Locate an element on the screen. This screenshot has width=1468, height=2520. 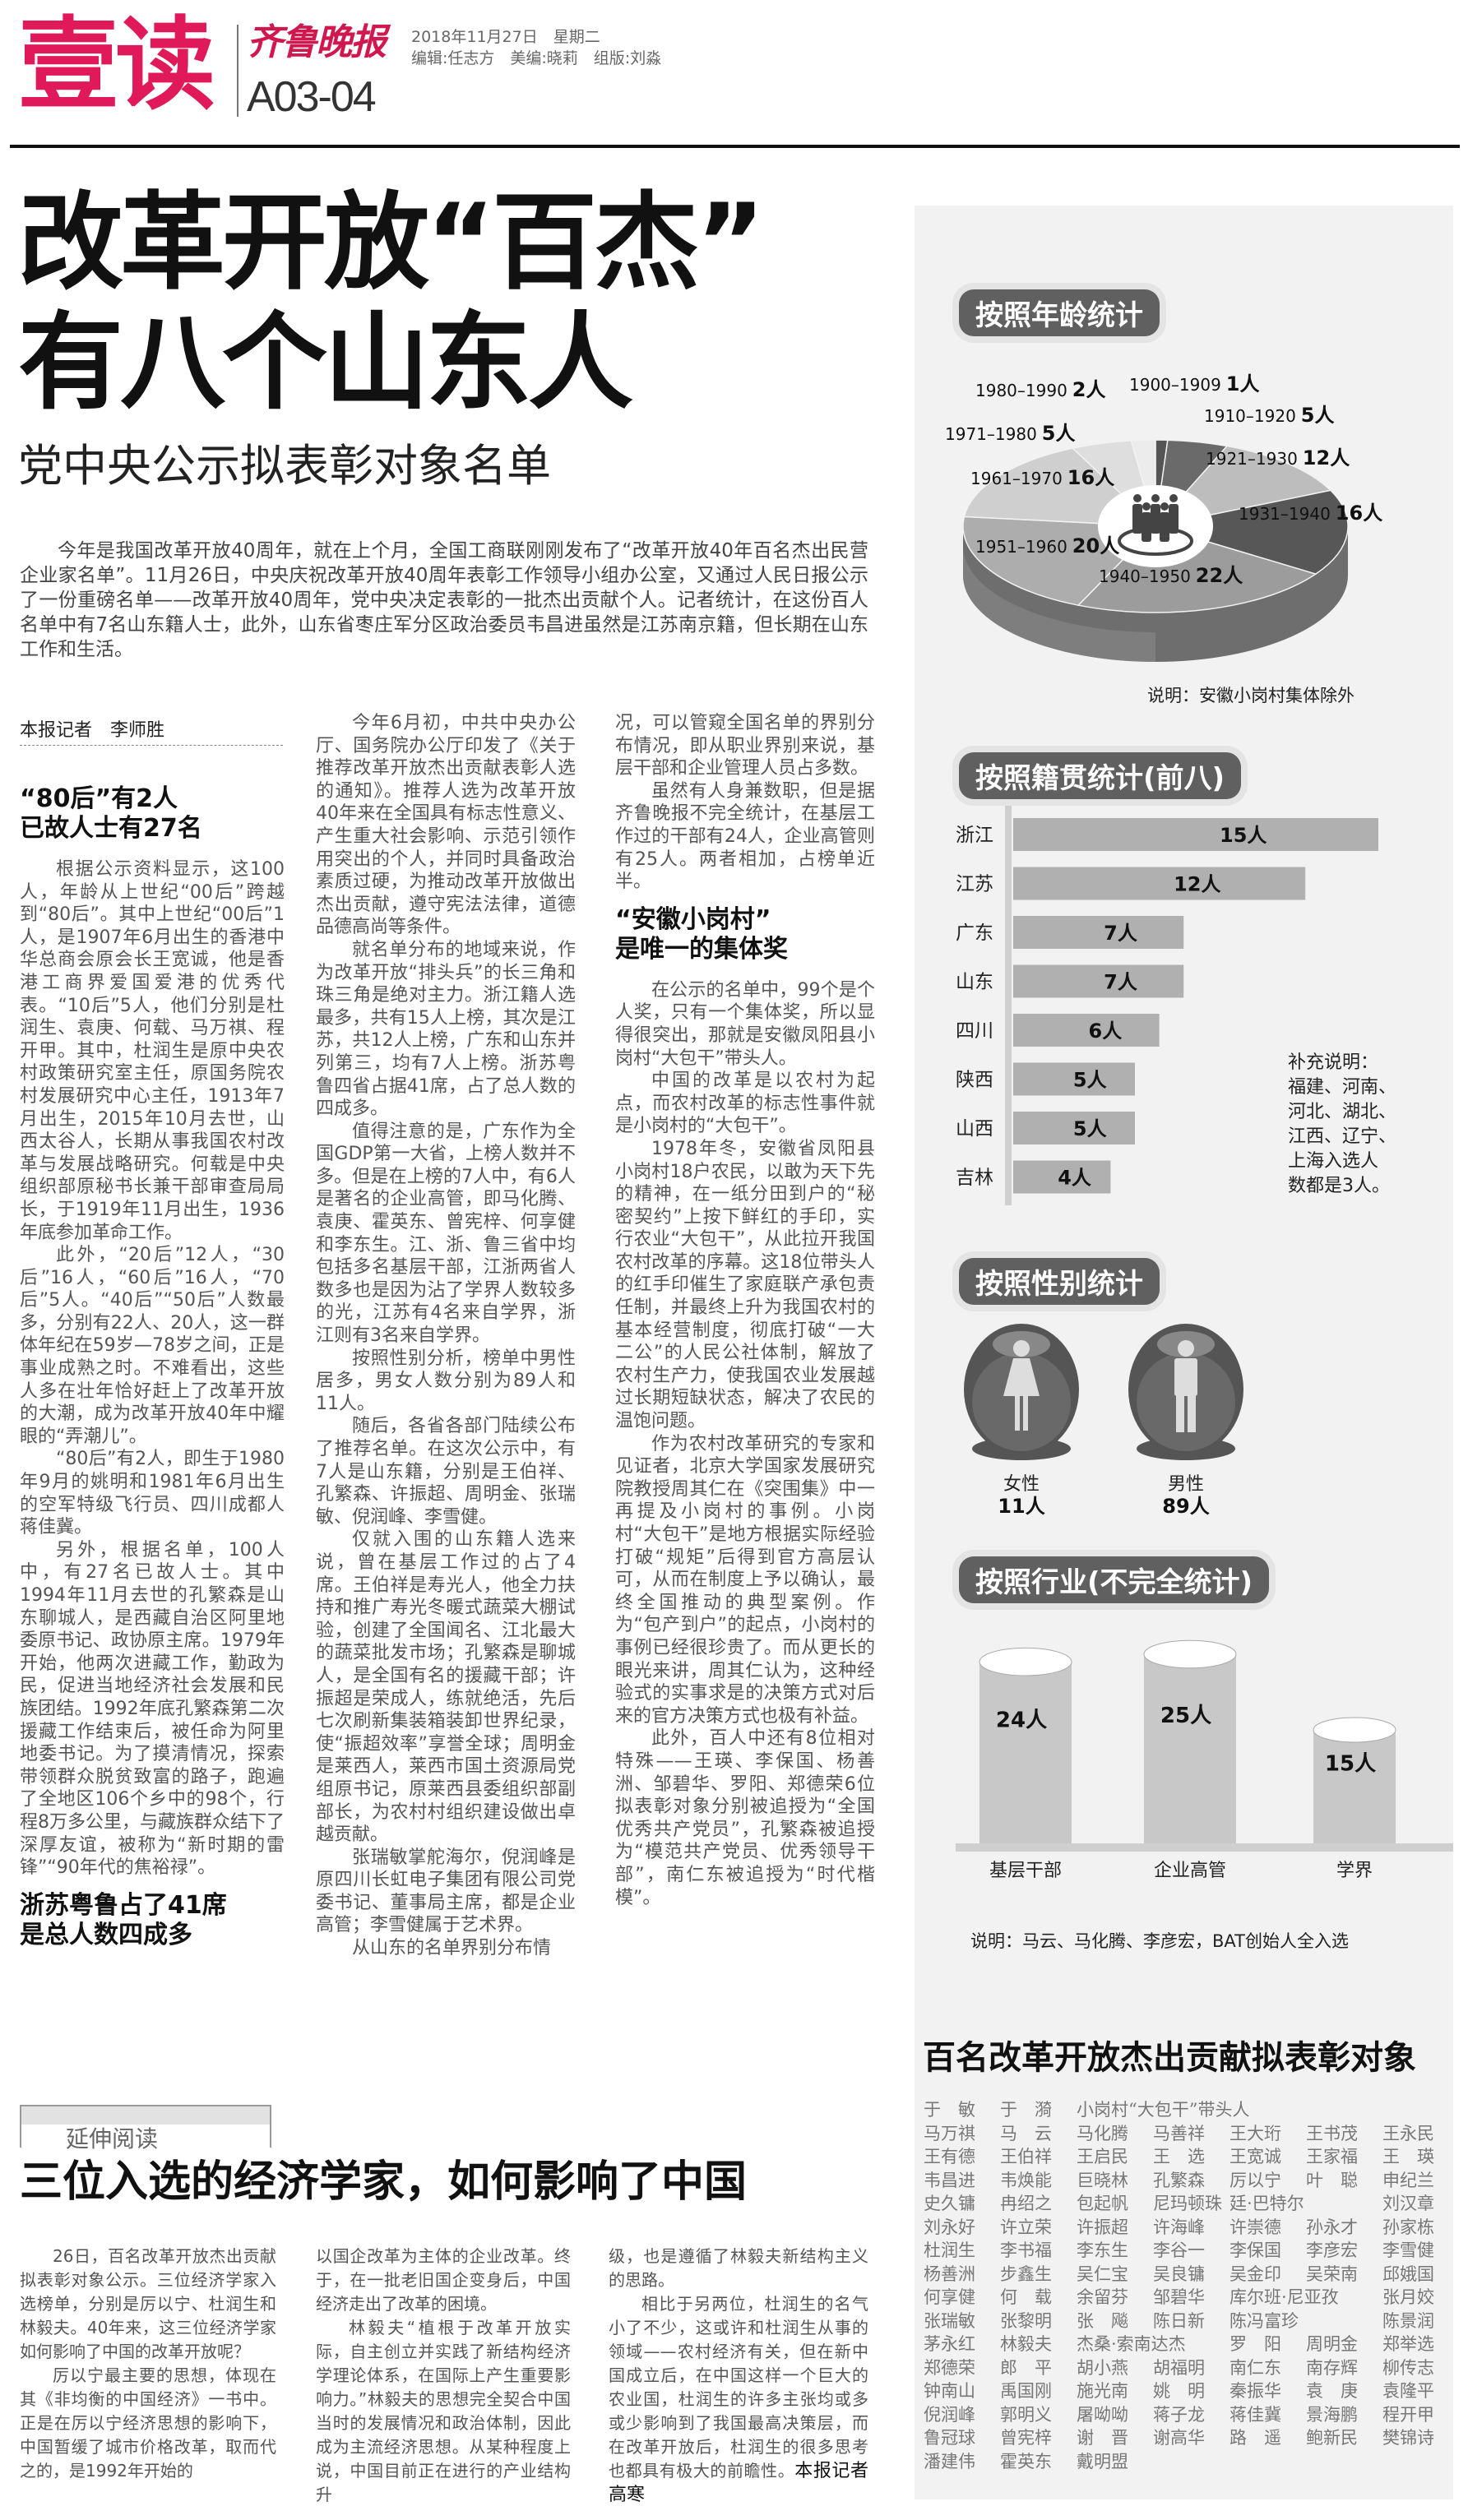
header-rule is located at coordinates (735, 146).